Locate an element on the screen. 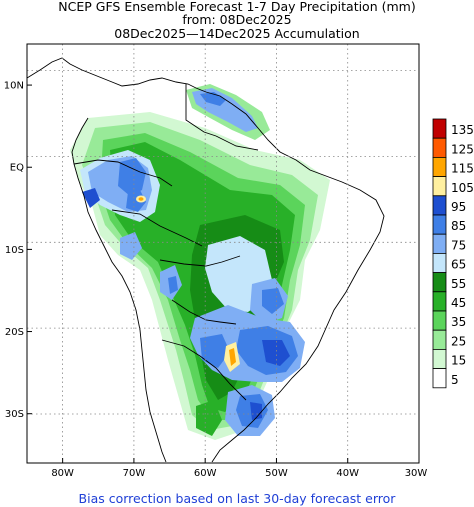  legend-label: 115 is located at coordinates (462, 169).